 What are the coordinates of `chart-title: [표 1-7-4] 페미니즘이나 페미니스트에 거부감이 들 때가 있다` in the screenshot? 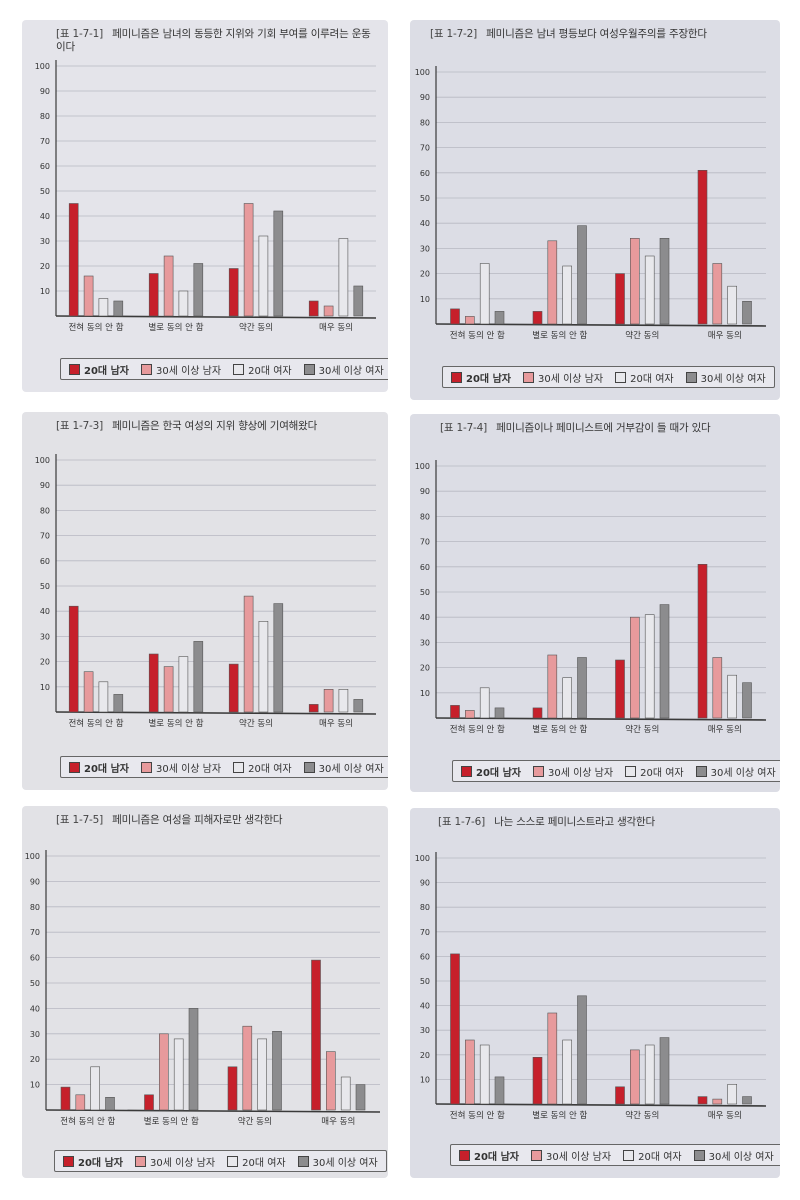 It's located at (604, 428).